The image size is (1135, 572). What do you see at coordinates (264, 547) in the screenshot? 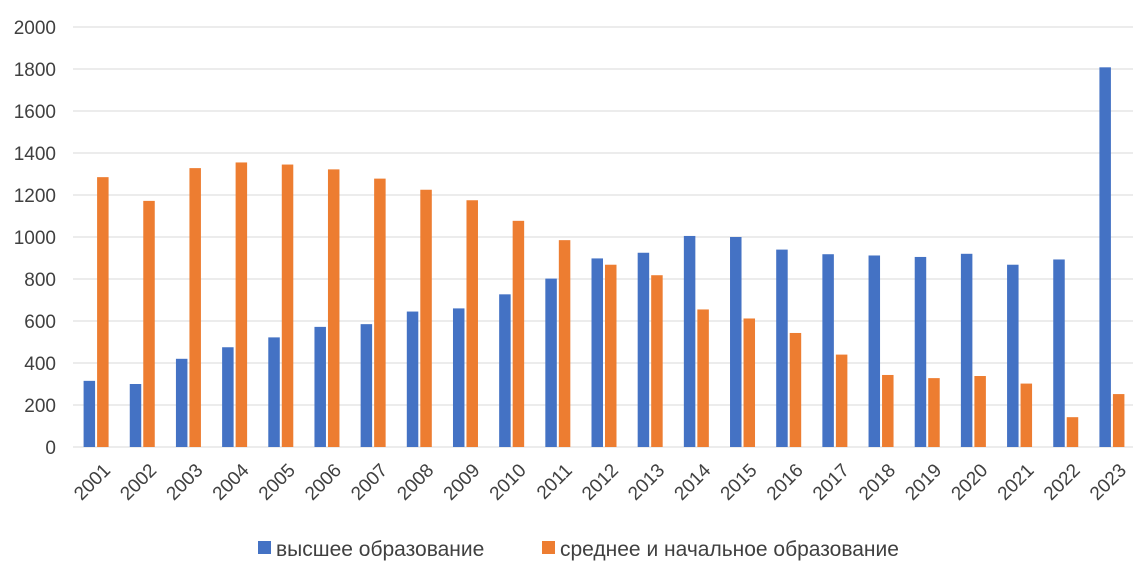
I see `legend-swatch-higher-education` at bounding box center [264, 547].